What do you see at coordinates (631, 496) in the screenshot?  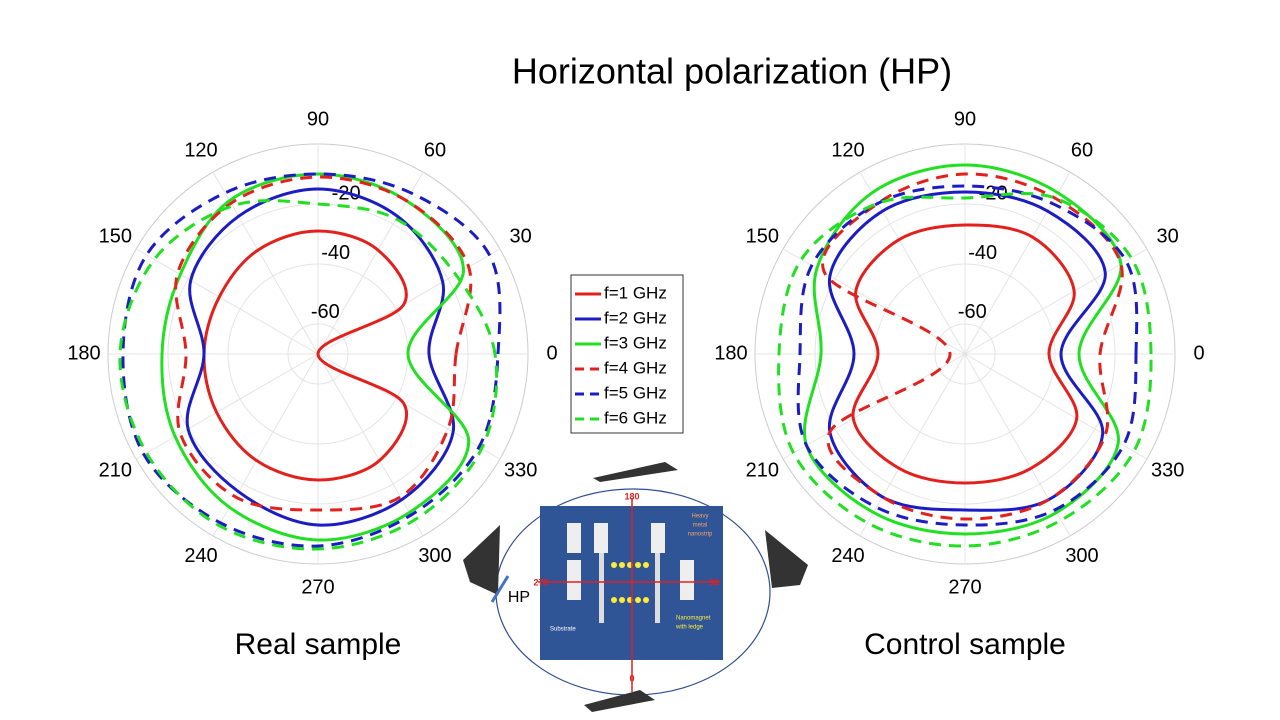 I see `angle-label: 180` at bounding box center [631, 496].